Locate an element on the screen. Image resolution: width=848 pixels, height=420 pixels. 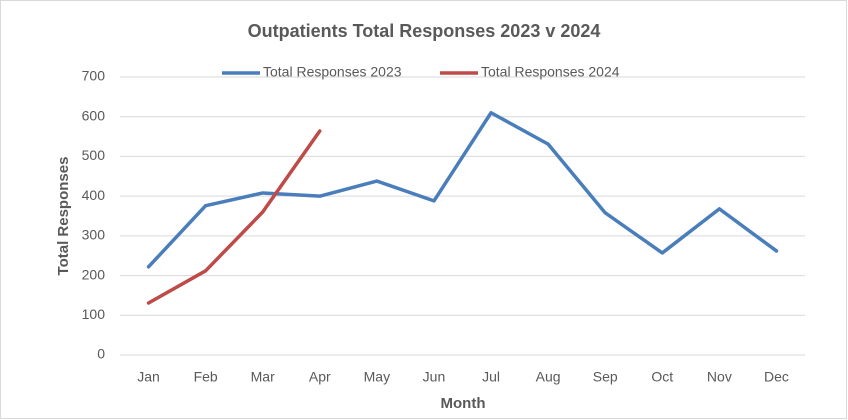
legend-label: Total Responses 2024 is located at coordinates (550, 72).